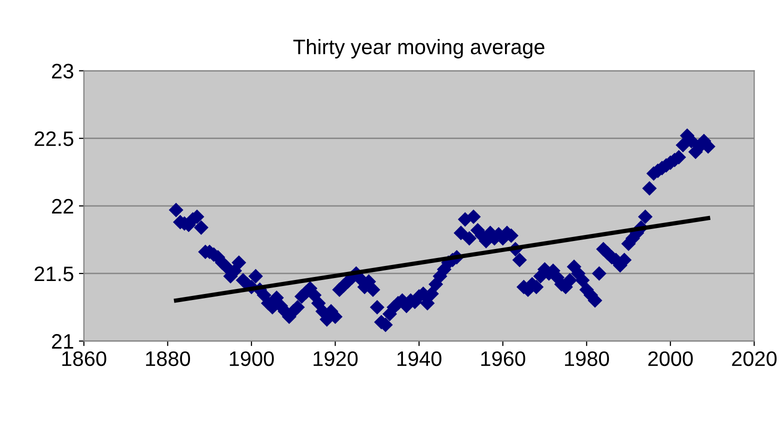 The image size is (784, 429). Describe the element at coordinates (754, 358) in the screenshot. I see `x-tick-label: 2020` at that location.